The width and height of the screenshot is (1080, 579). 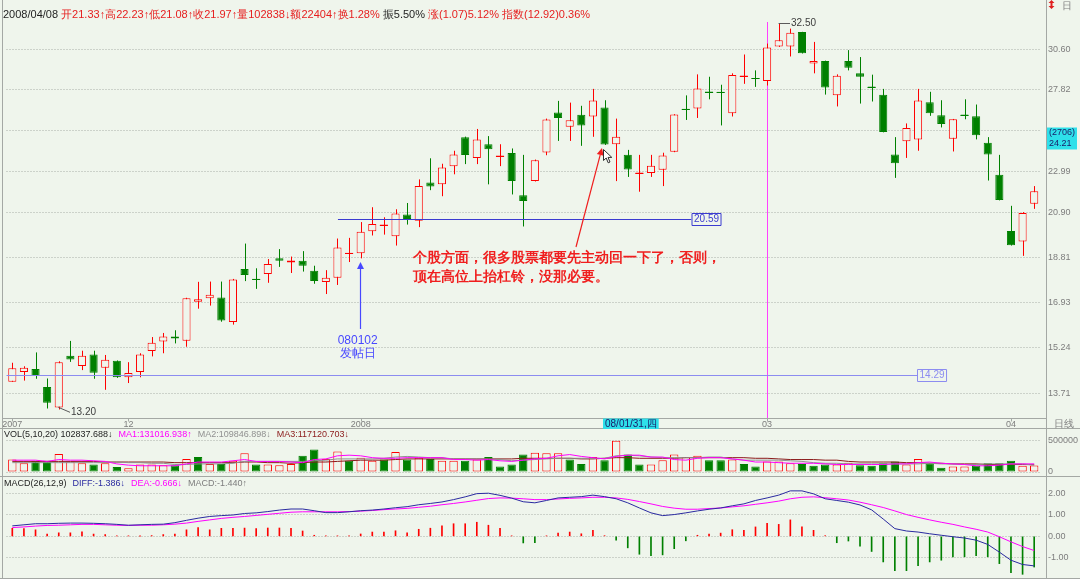 What do you see at coordinates (358, 346) in the screenshot?
I see `annotation: 080102 发帖日` at bounding box center [358, 346].